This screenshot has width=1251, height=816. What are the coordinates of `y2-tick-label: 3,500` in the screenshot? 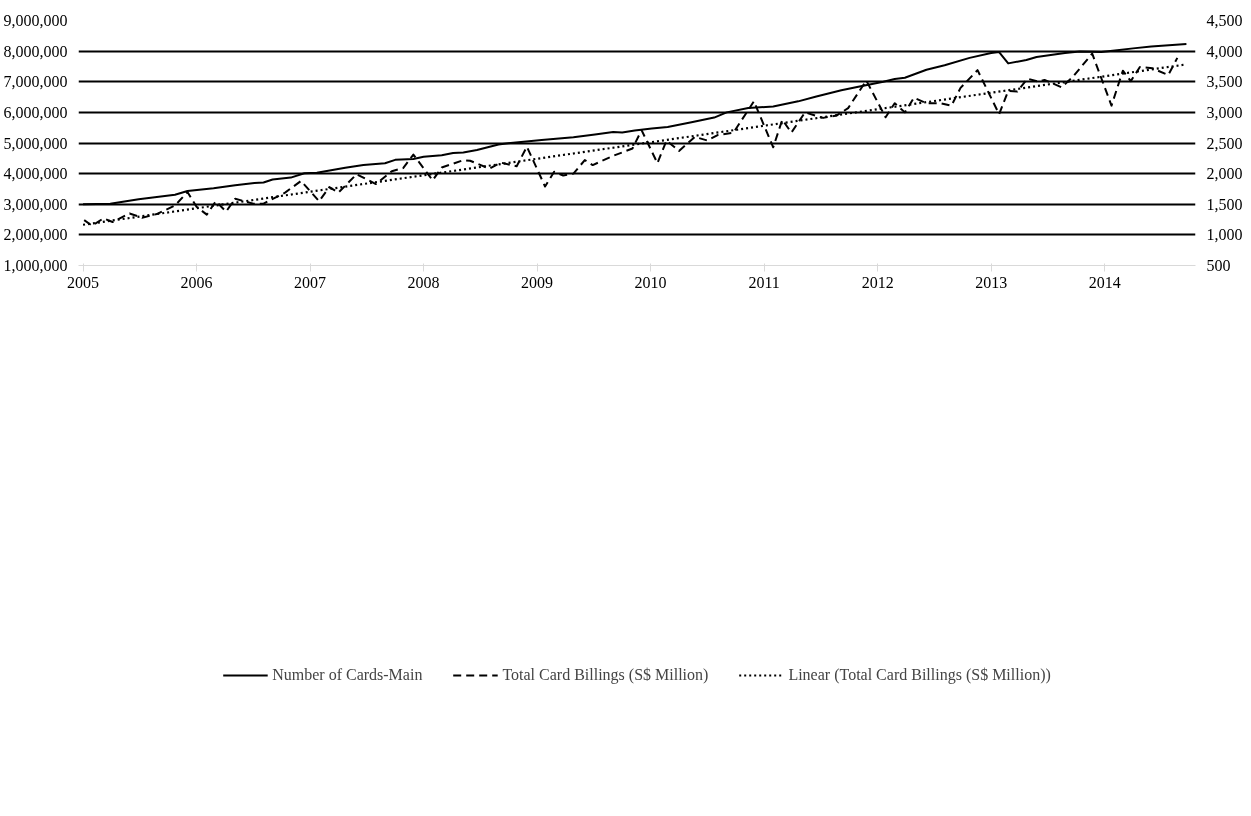 It's located at (1224, 82).